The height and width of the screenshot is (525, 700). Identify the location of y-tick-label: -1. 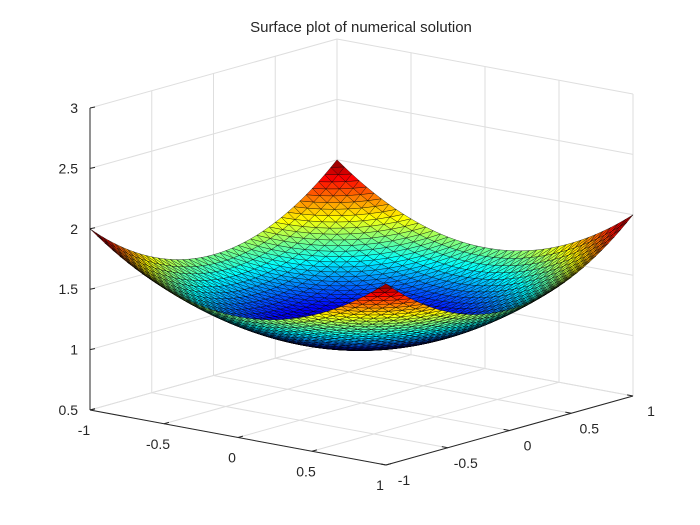
(404, 480).